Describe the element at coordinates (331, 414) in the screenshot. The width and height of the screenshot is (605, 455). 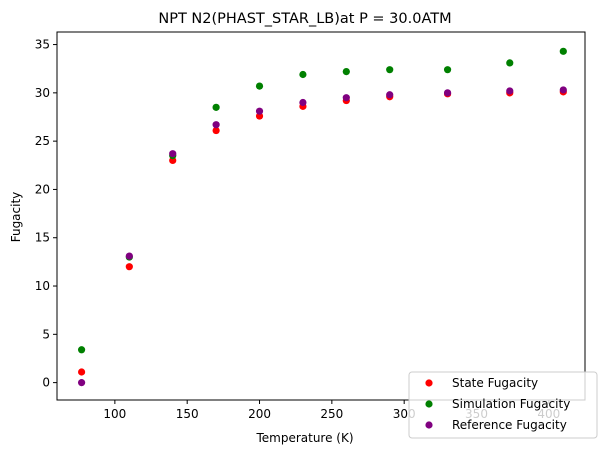
I see `x-tick-label: 250` at that location.